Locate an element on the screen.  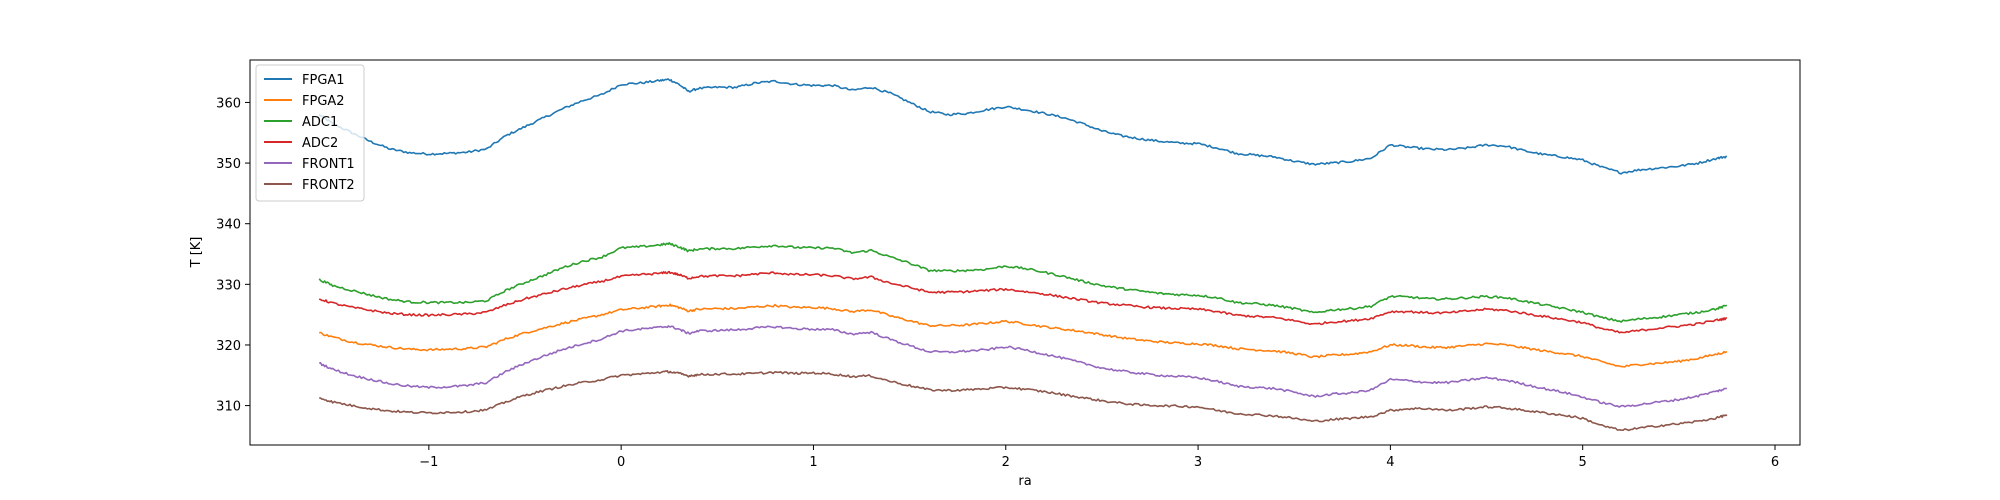
y-tick-label: 340 is located at coordinates (228, 225).